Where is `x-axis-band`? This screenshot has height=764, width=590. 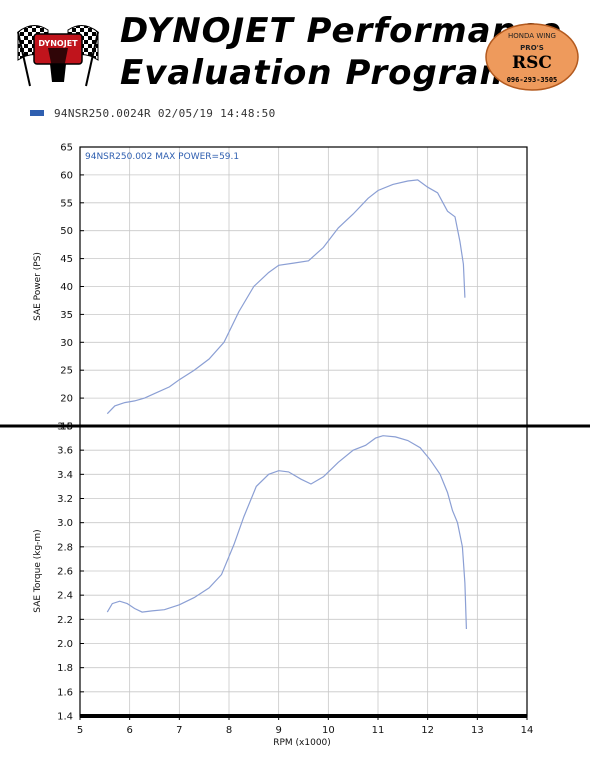
x-axis-band is located at coordinates (303, 716).